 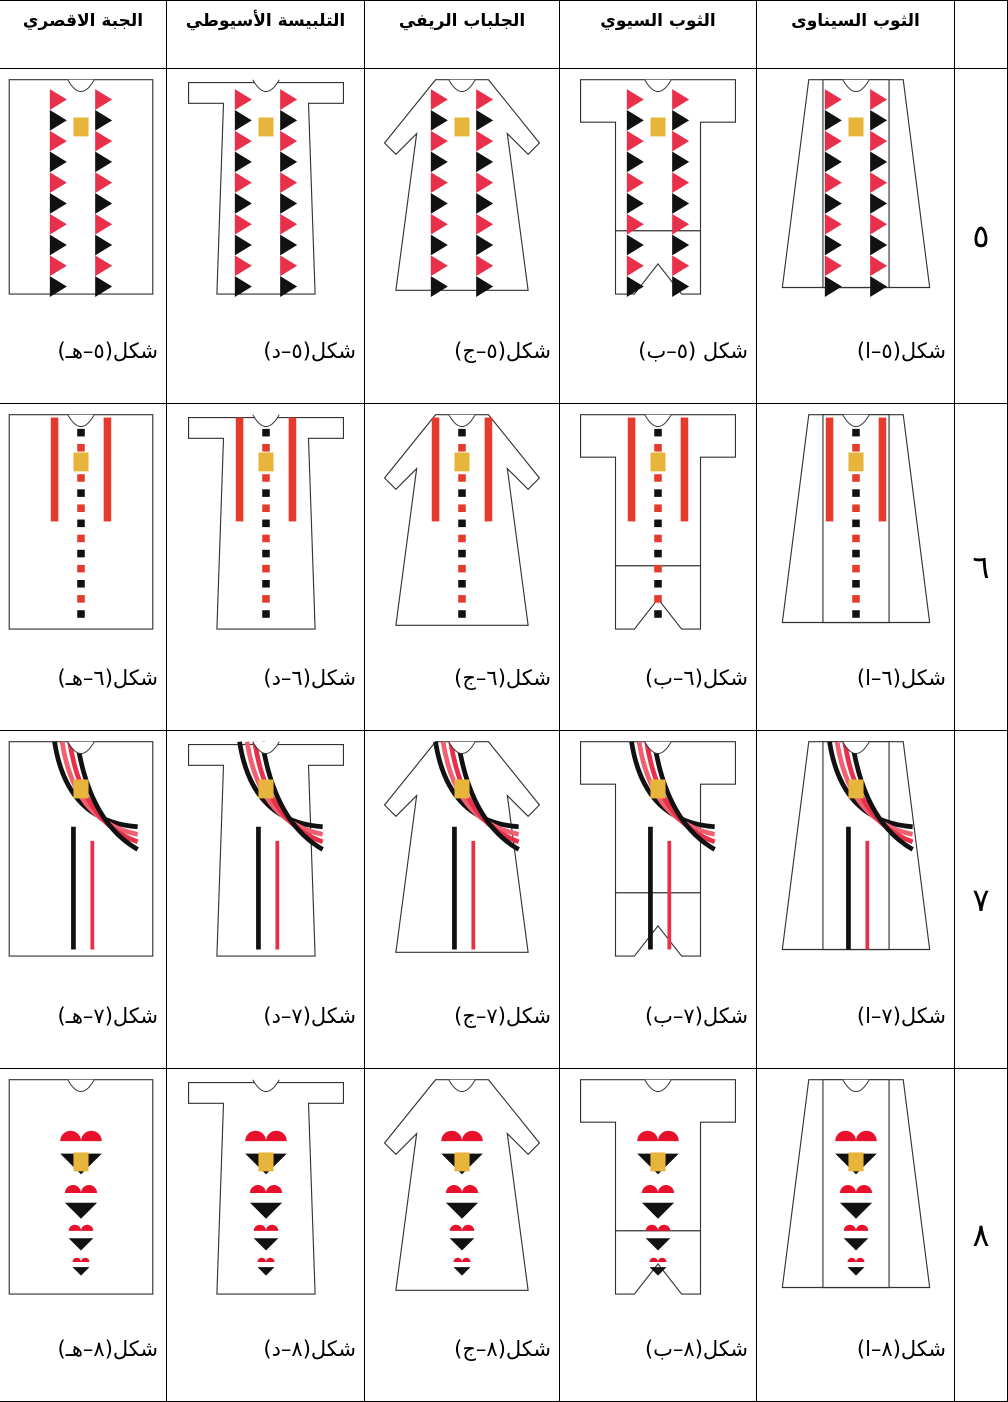 I want to click on column-header: الثوب السيوي, so click(x=658, y=34).